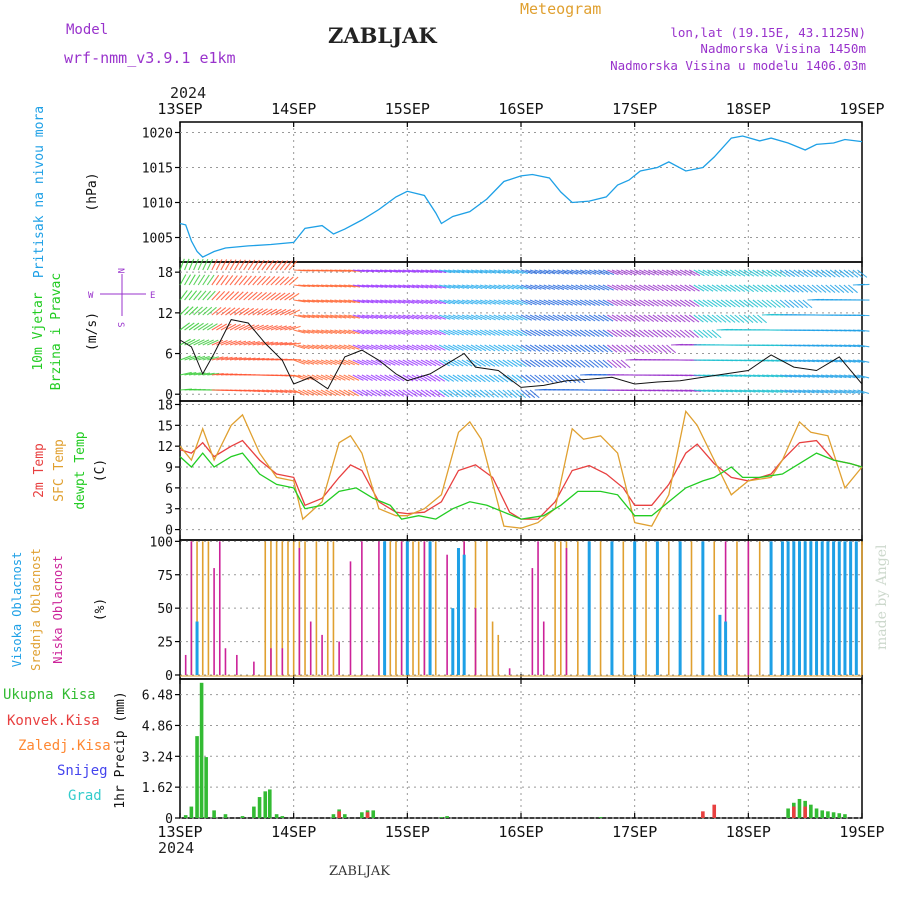 The height and width of the screenshot is (900, 900). Describe the element at coordinates (157, 169) in the screenshot. I see `pressure-ytick-label: 1015` at that location.